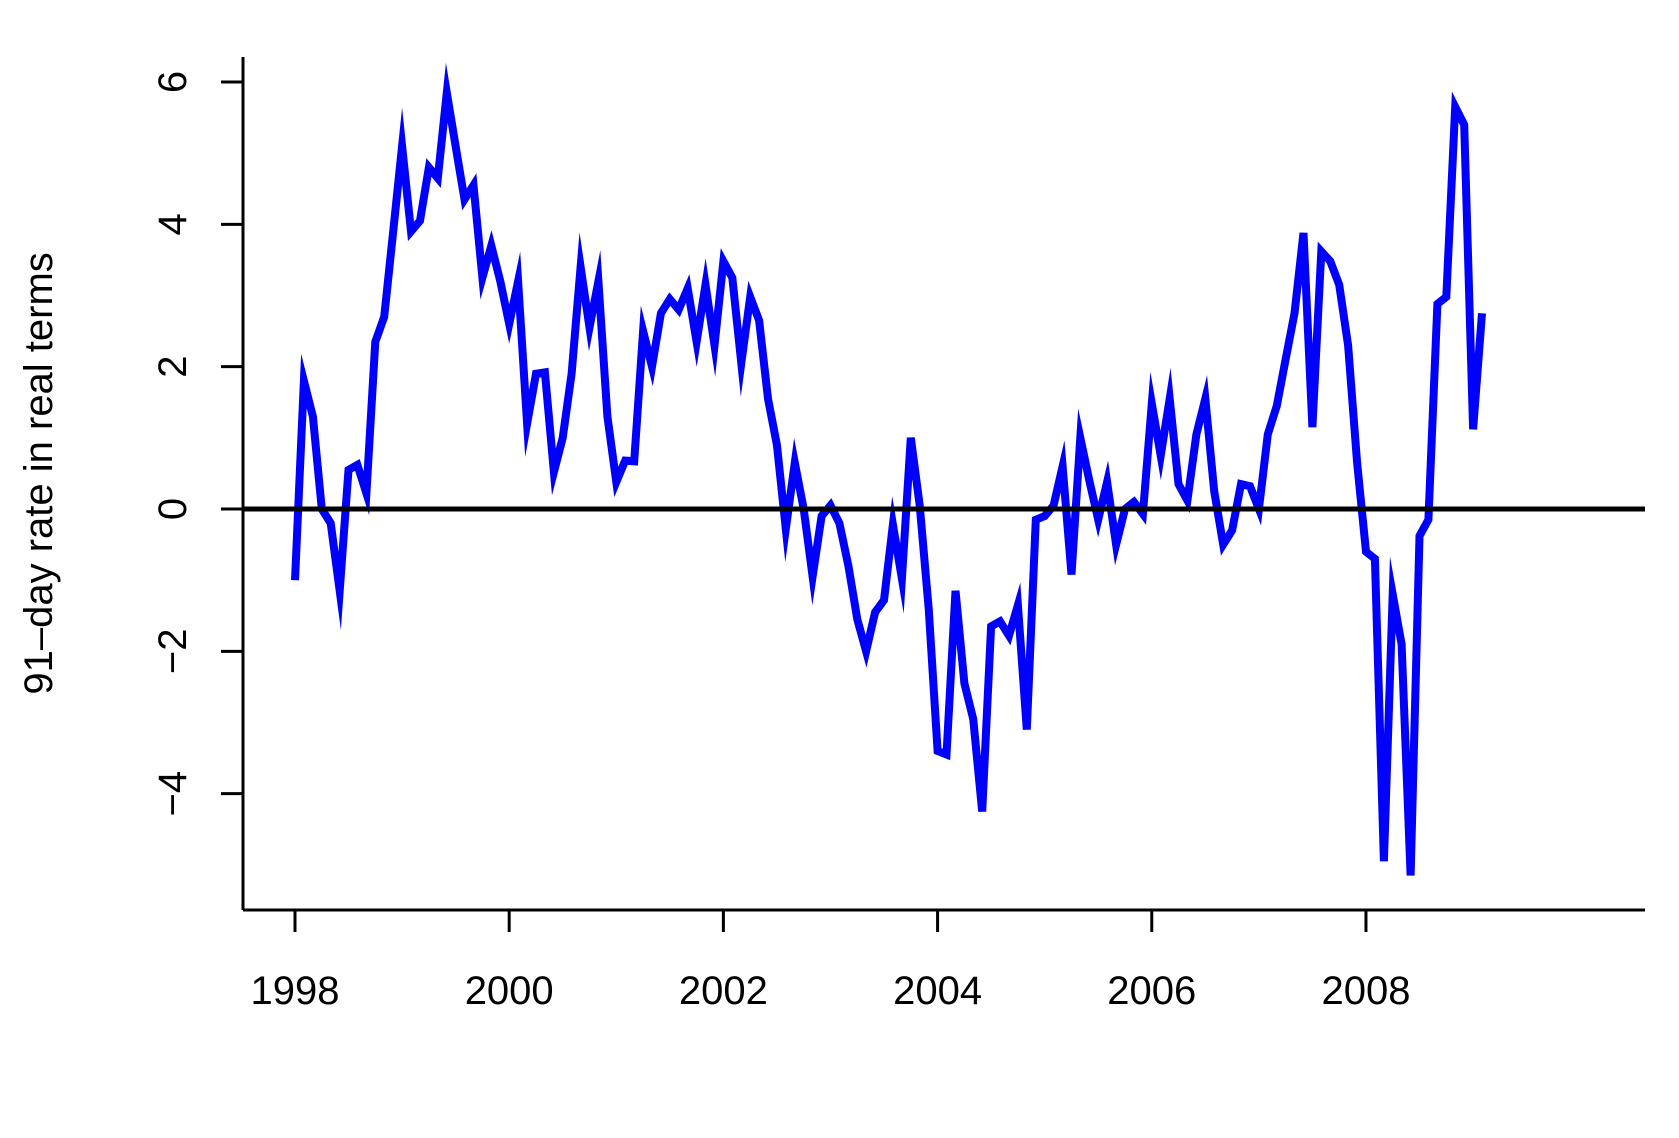 The image size is (1679, 1138). I want to click on y-tick-label: 6, so click(173, 82).